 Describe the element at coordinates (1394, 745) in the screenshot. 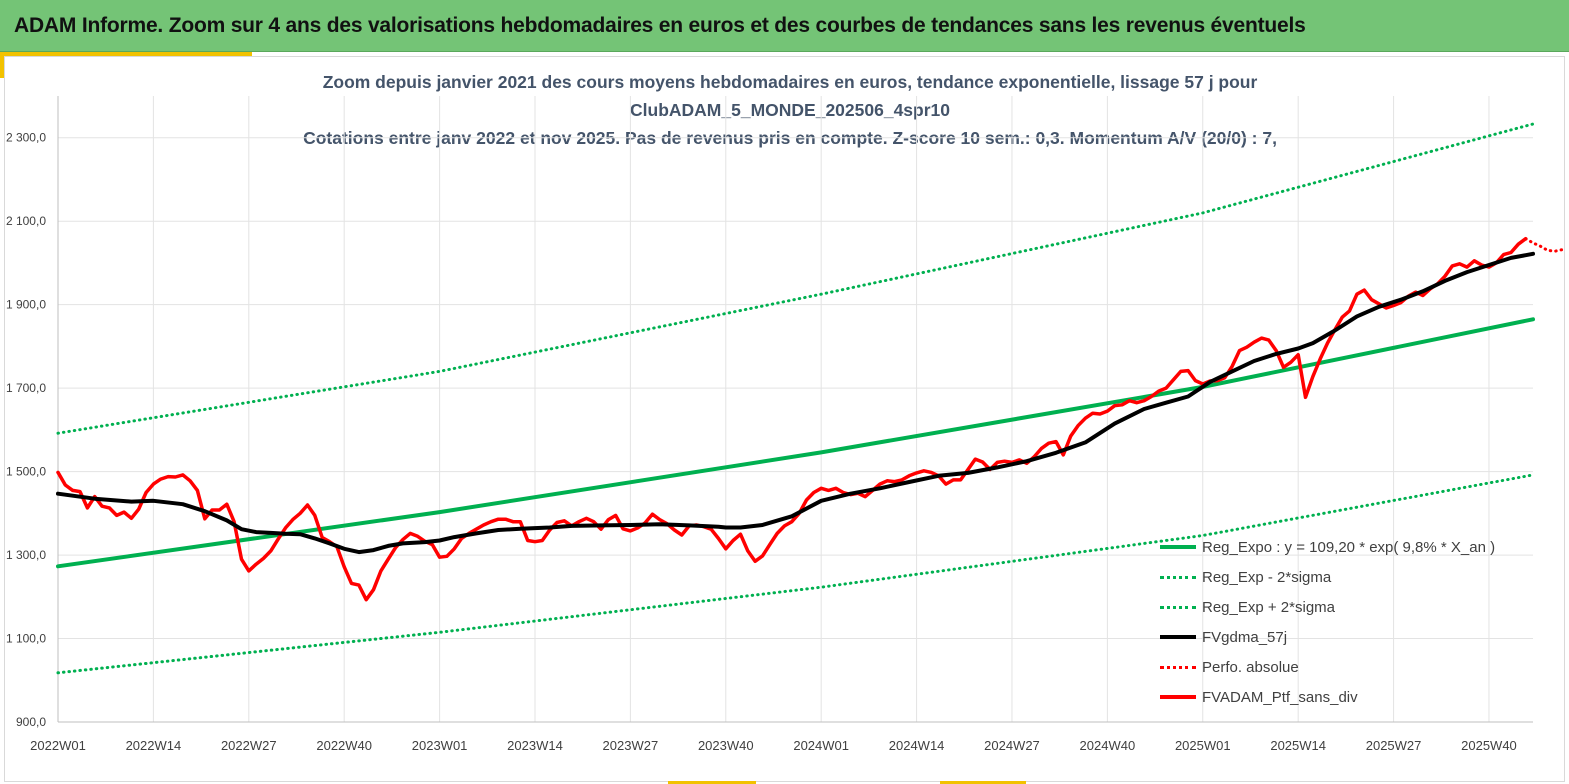

I see `x-tick-label: 2025W27` at that location.